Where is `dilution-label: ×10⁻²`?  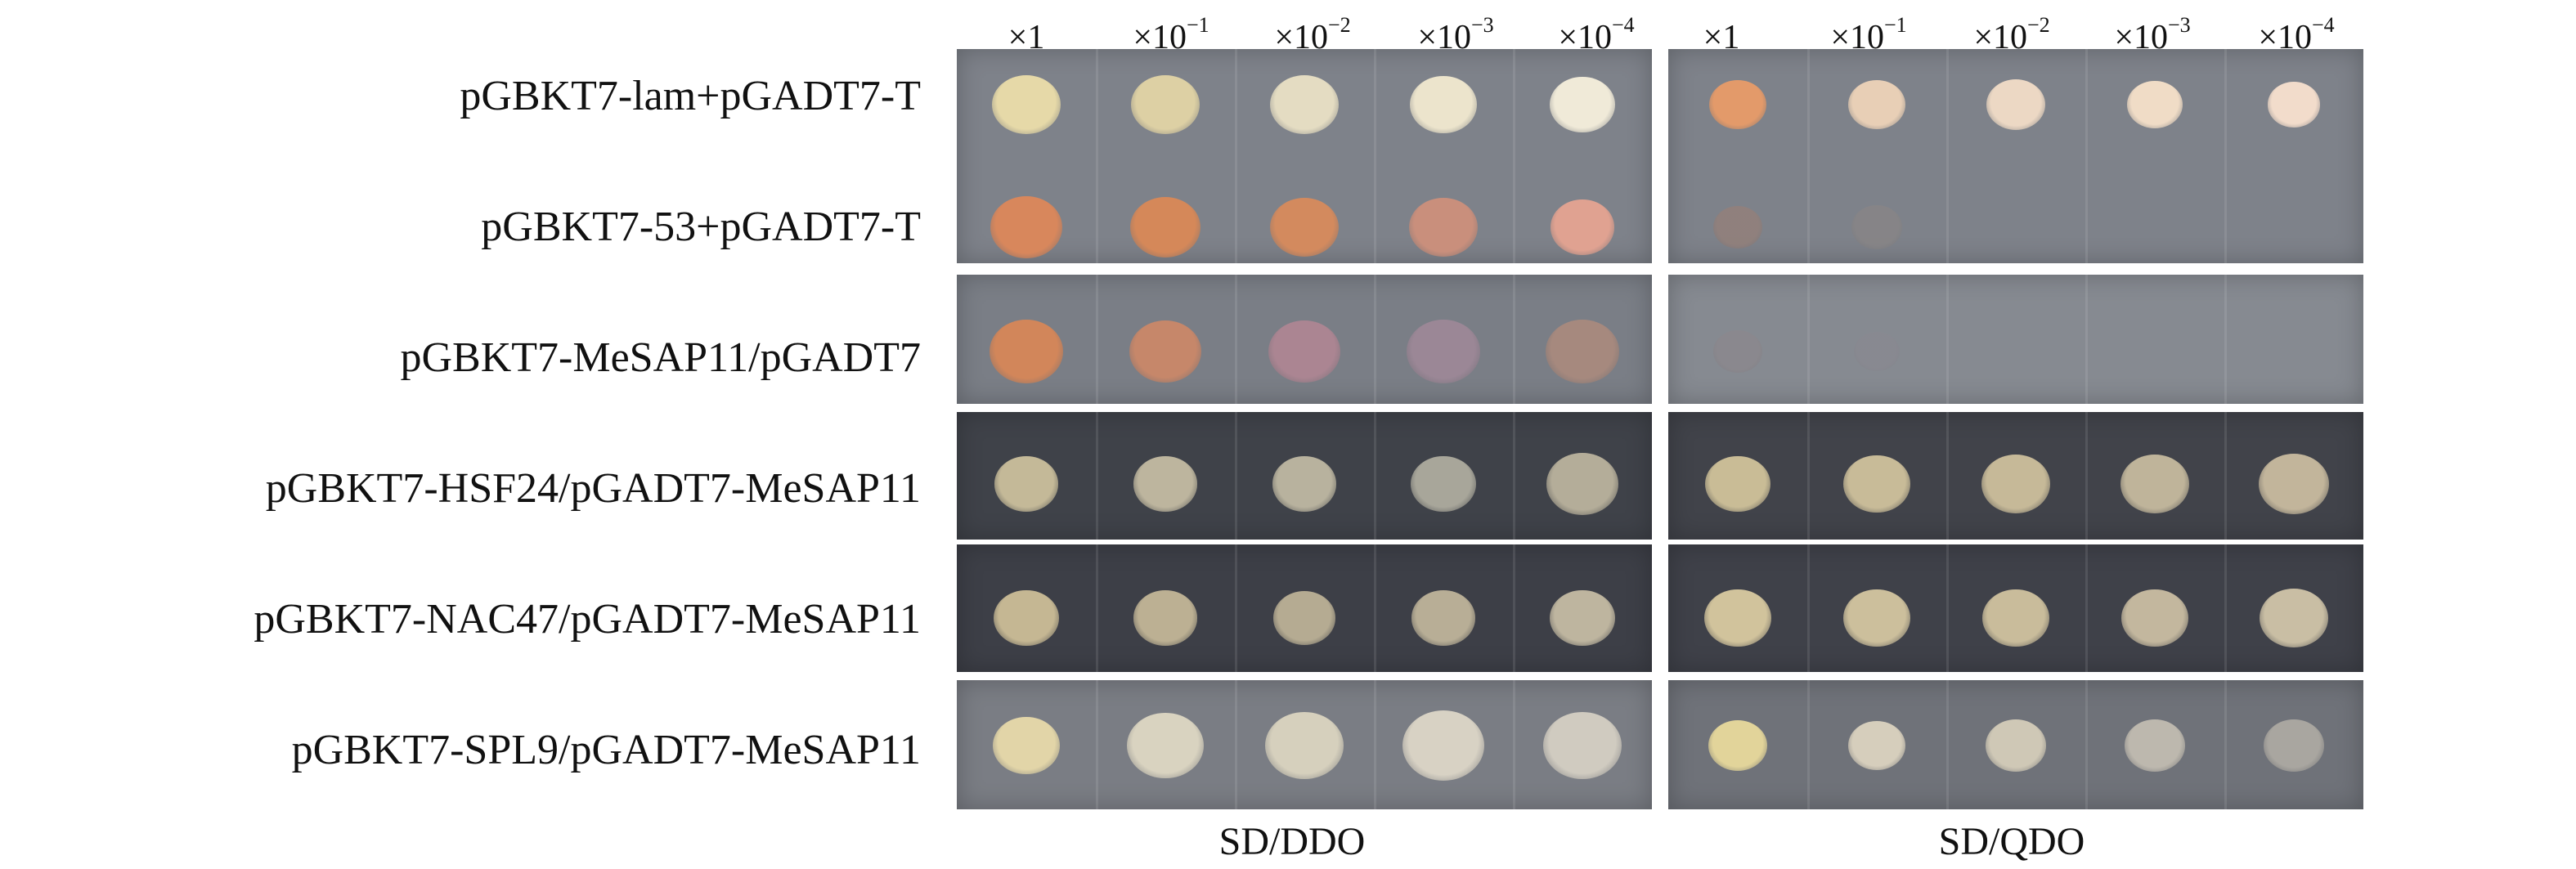
dilution-label: ×10⁻² is located at coordinates (1312, 34).